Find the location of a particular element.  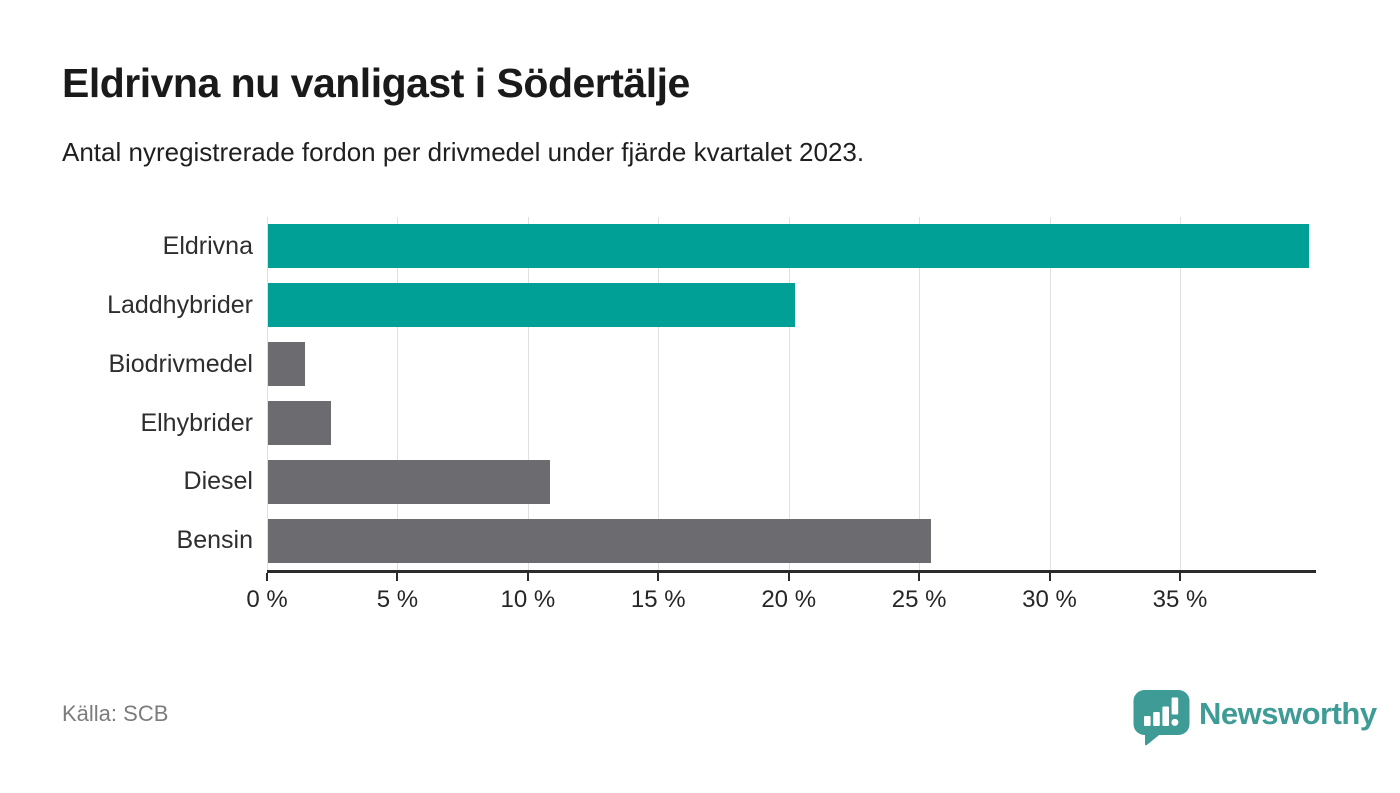

gridline-15-pct is located at coordinates (659, 393).